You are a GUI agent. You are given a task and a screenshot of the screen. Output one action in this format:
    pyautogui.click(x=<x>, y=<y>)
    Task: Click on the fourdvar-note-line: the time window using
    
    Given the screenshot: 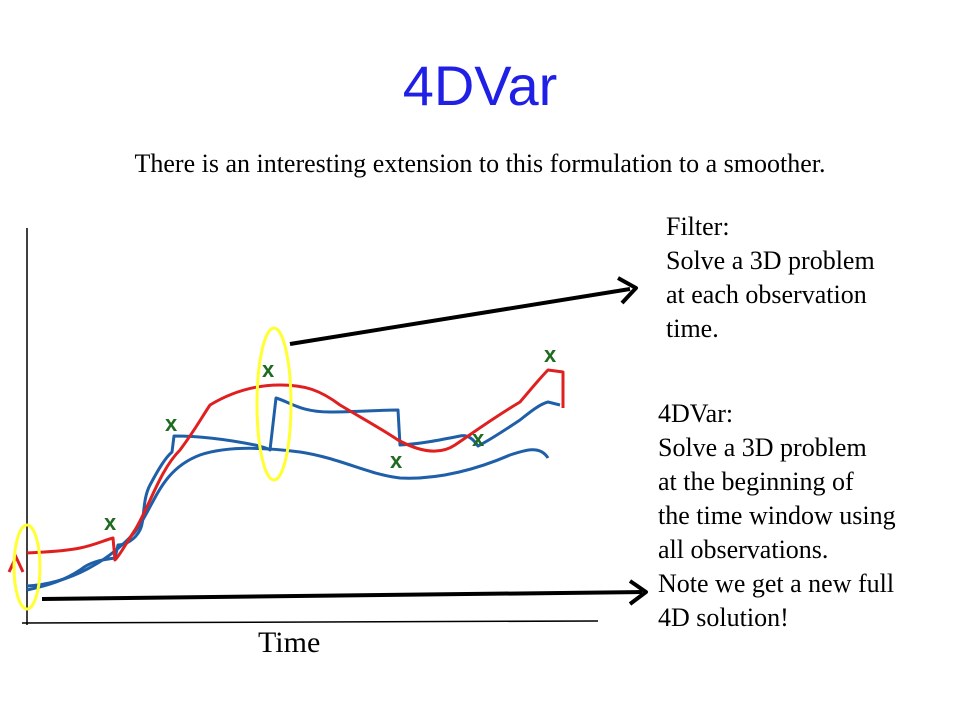 What is the action you would take?
    pyautogui.click(x=777, y=515)
    